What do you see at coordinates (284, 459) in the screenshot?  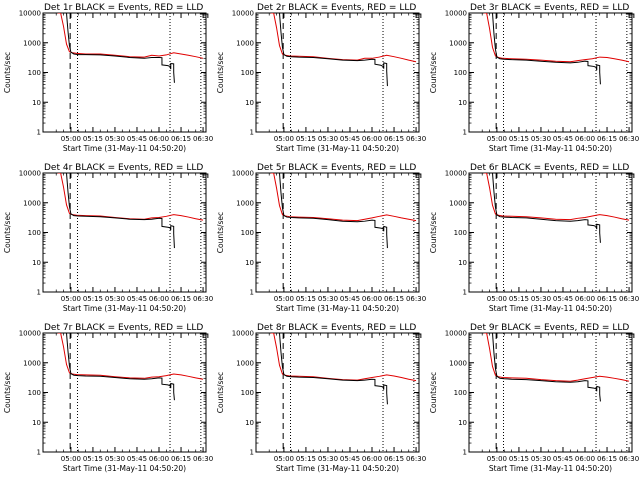 I see `panel-8-xtick-label: 05:00` at bounding box center [284, 459].